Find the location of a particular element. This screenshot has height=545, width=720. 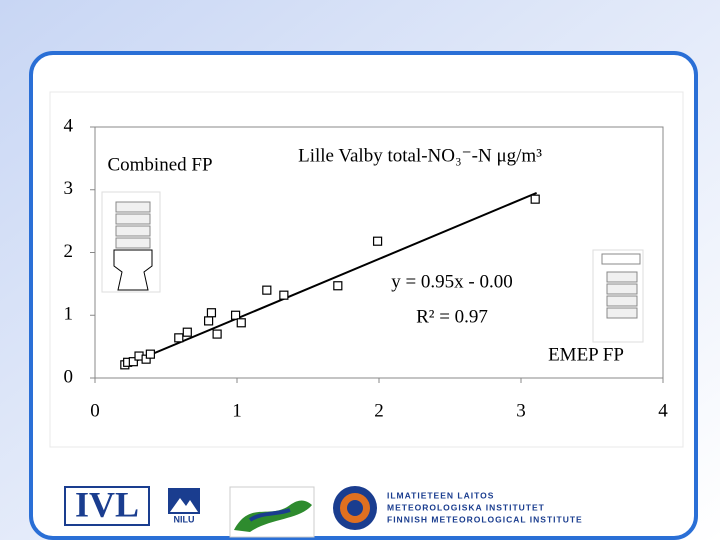

nilu-logo: NILU is located at coordinates (184, 506).